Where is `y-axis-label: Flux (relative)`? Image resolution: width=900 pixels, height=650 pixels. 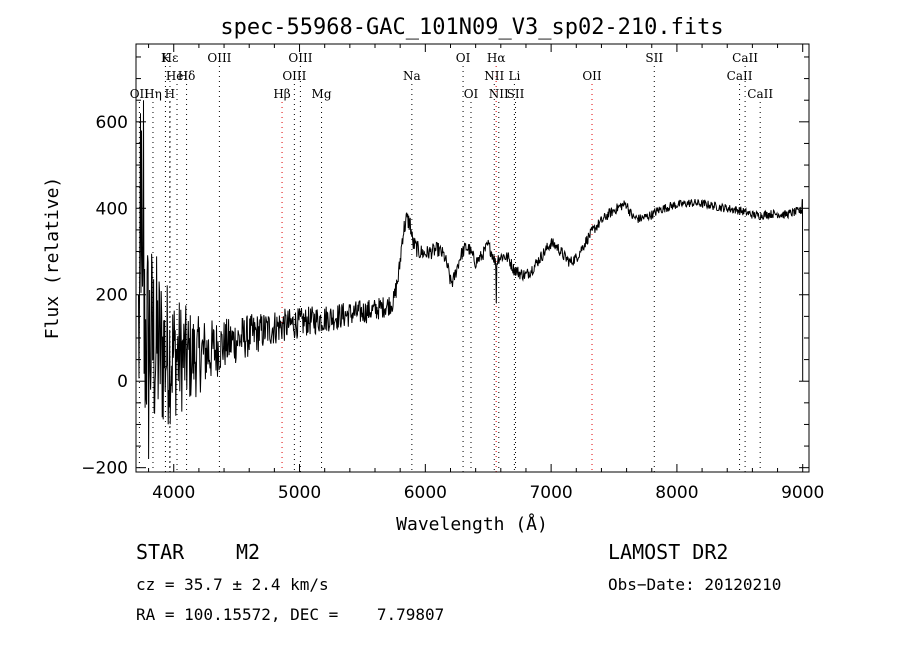
y-axis-label: Flux (relative) is located at coordinates (52, 258).